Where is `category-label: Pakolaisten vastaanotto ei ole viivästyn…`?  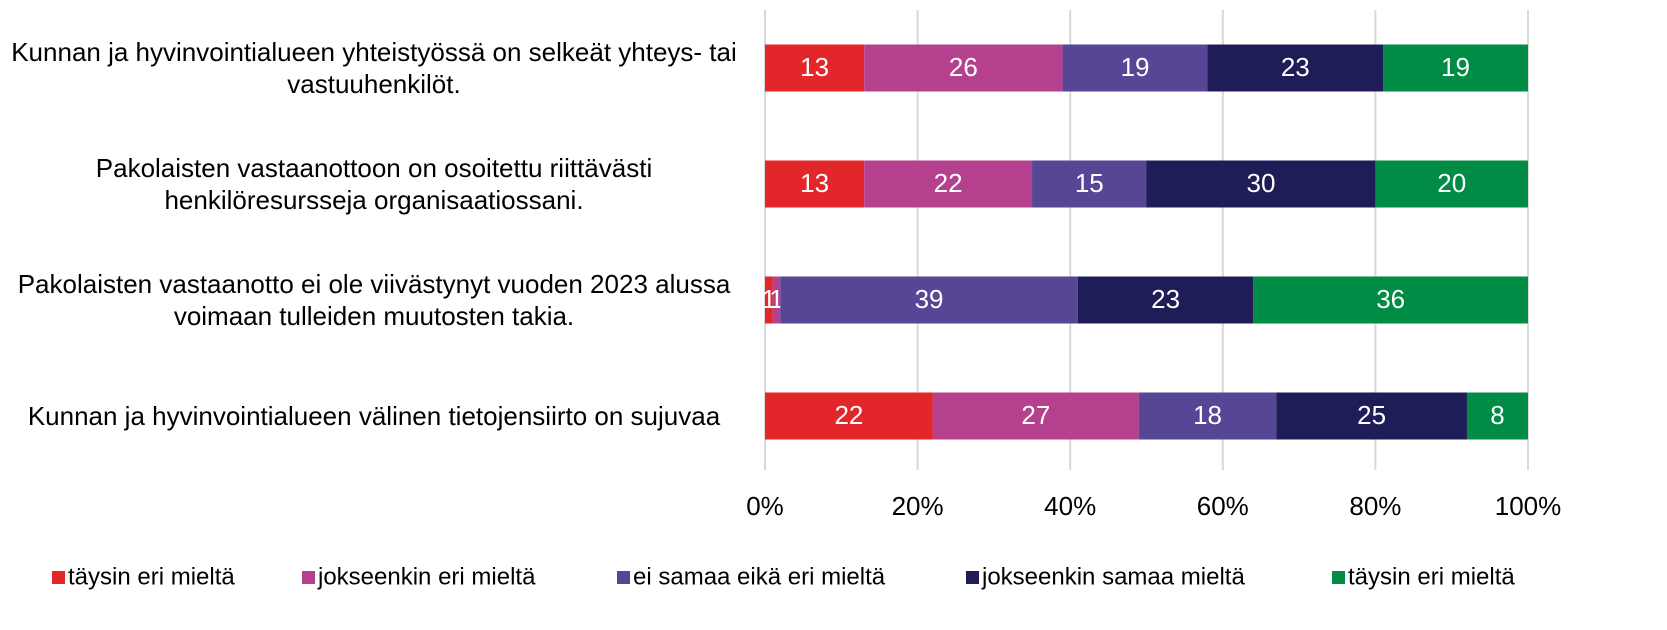
category-label: Pakolaisten vastaanotto ei ole viivästyn… is located at coordinates (374, 300).